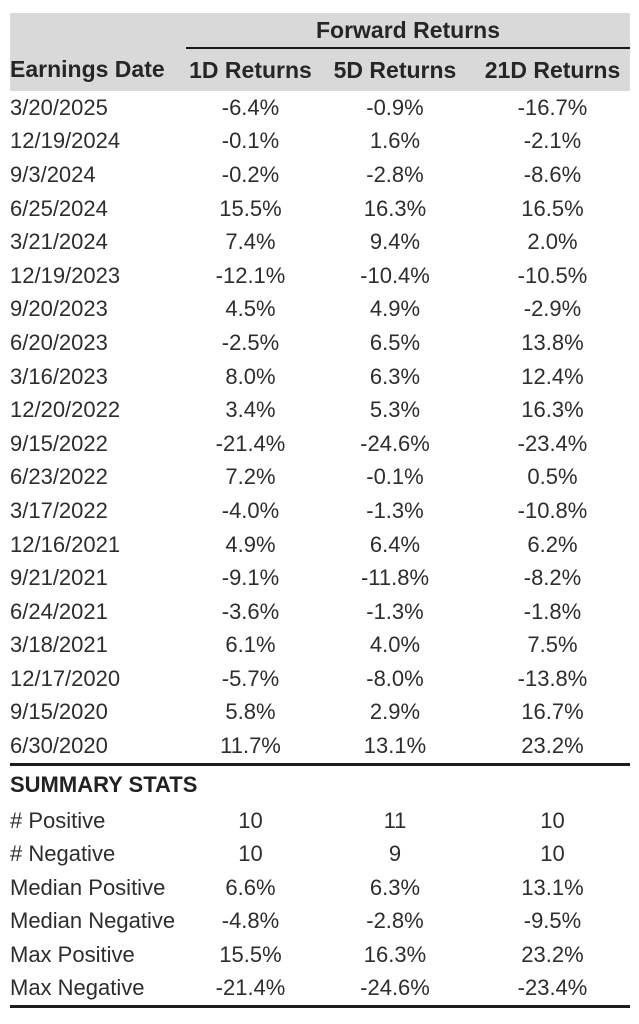  I want to click on return-value-cell: 12.4%, so click(552, 376).